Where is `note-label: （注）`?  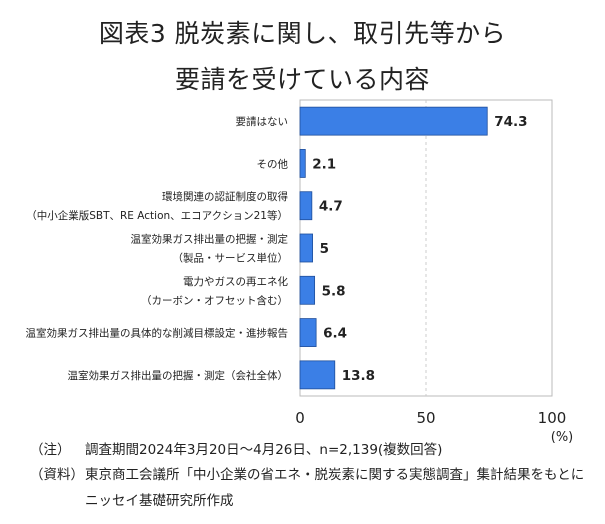 note-label: （注） is located at coordinates (50, 450).